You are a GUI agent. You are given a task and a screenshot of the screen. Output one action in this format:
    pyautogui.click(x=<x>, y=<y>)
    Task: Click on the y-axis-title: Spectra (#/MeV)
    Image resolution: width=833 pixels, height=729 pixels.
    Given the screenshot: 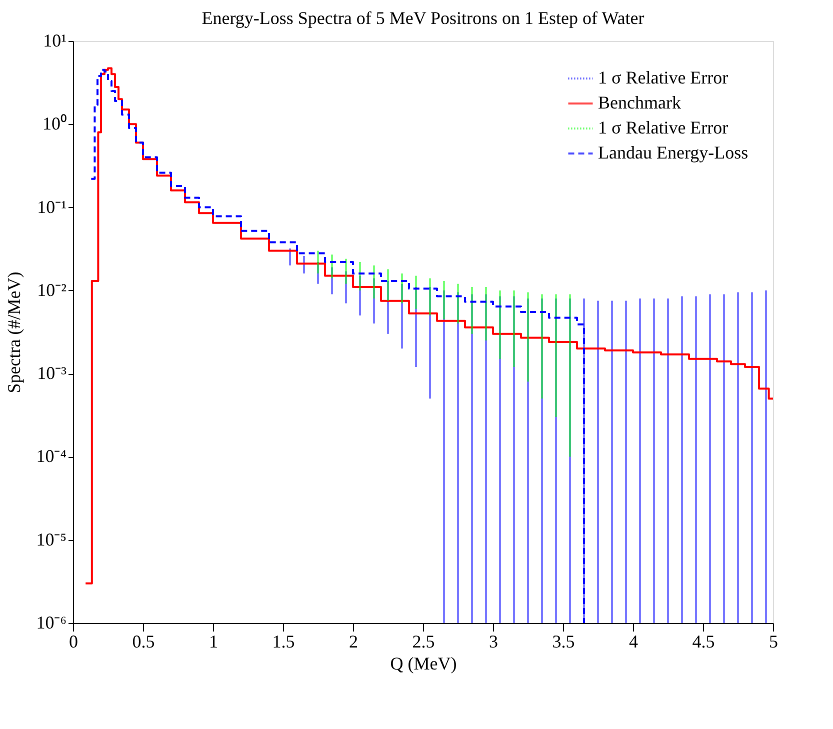 What is the action you would take?
    pyautogui.click(x=14, y=333)
    